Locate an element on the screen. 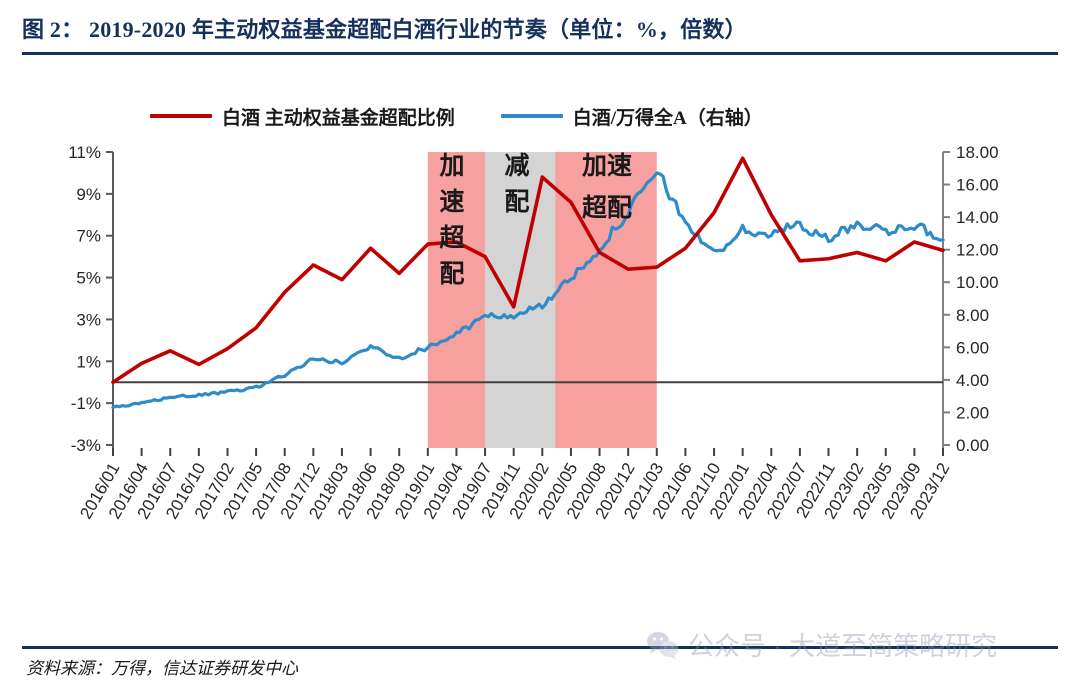 The height and width of the screenshot is (689, 1080). y-right-tick-label: 18.00 is located at coordinates (977, 152).